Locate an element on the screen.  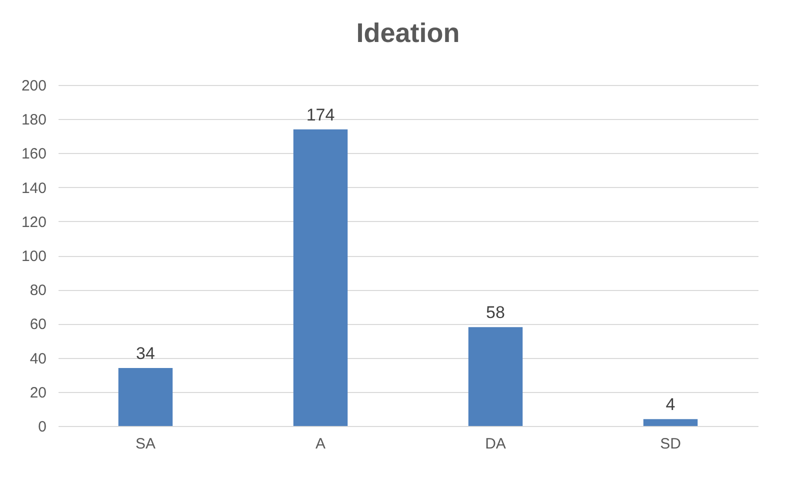
y-tick-label: 200 is located at coordinates (33, 86).